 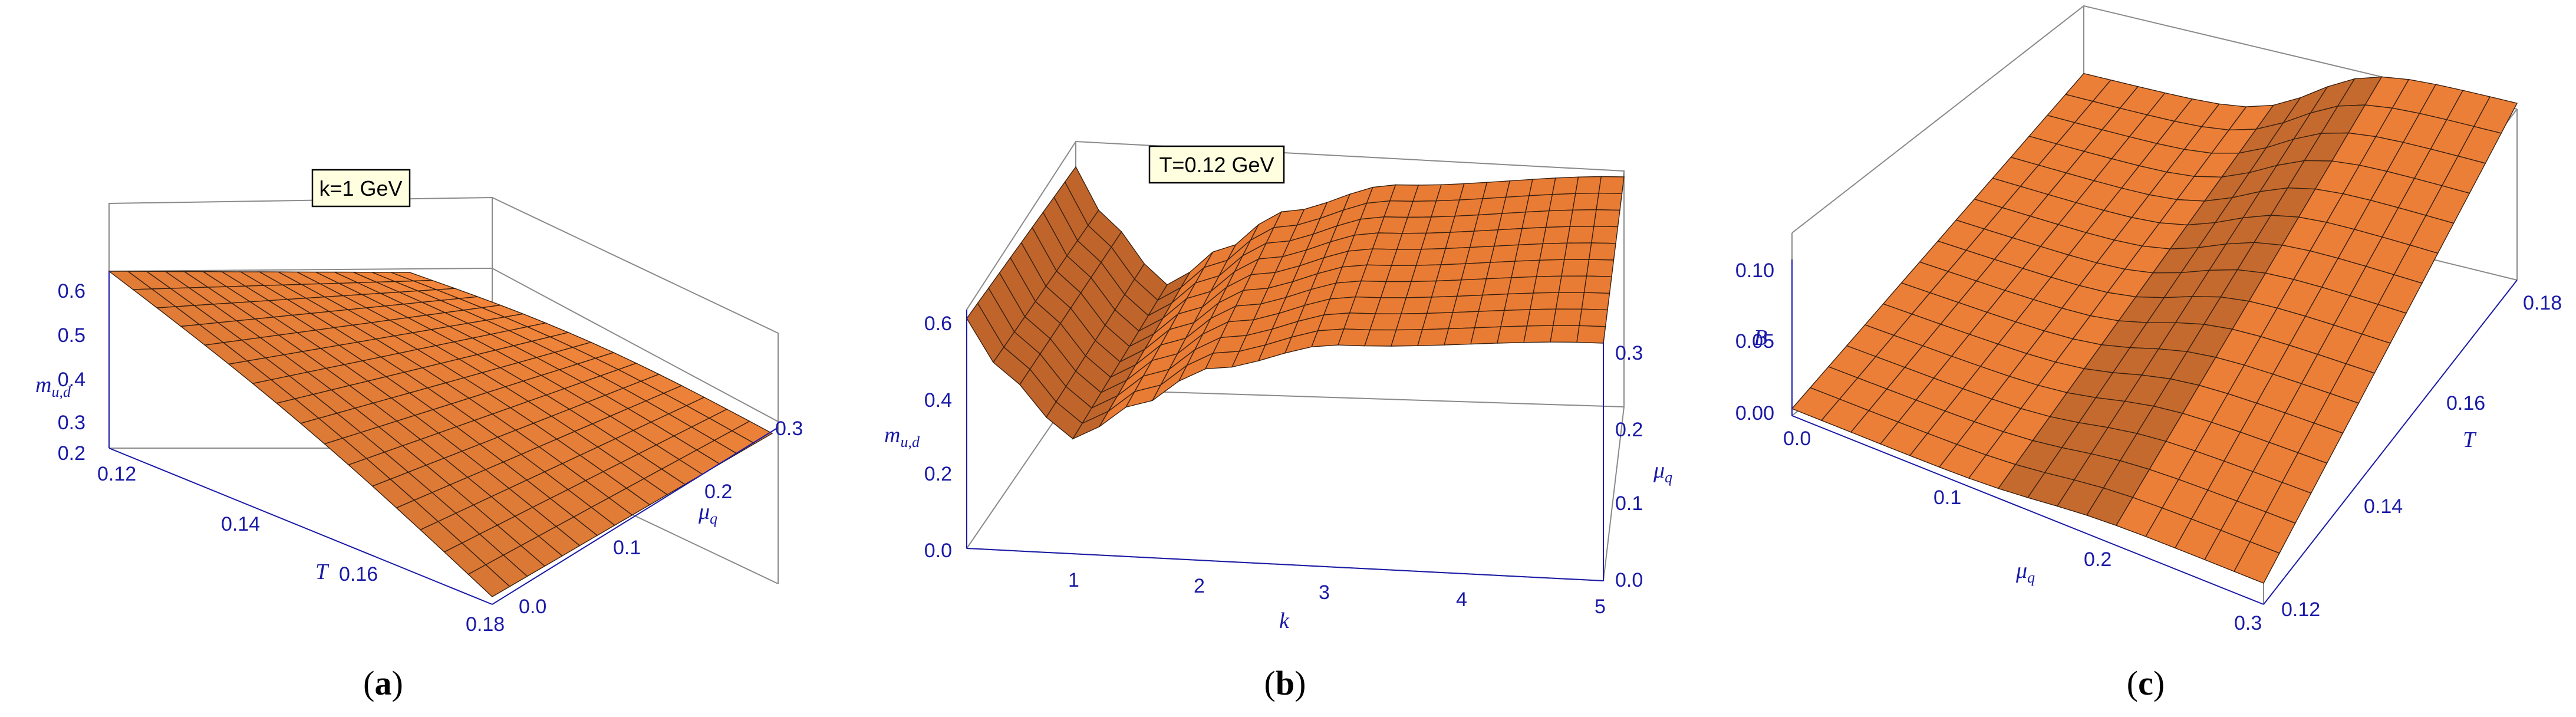 I want to click on panel-b-y-tick: 0.2, so click(x=1629, y=430).